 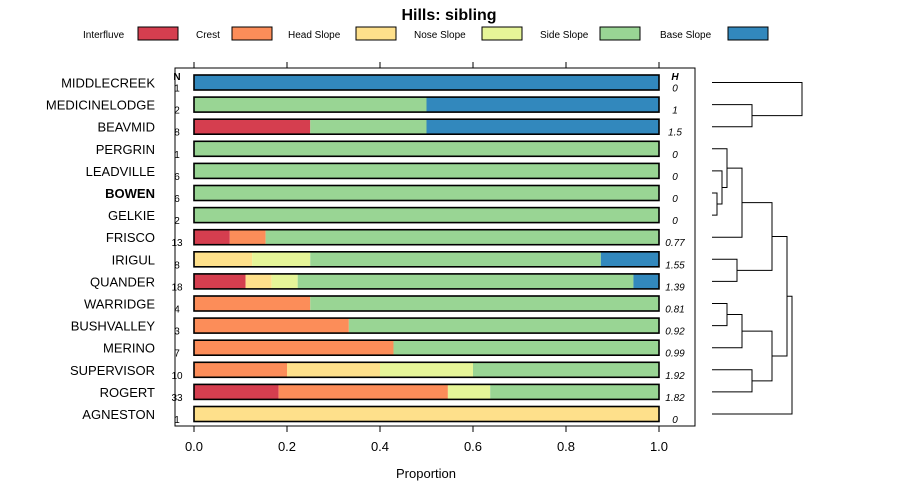 I want to click on n-header: N, so click(x=176, y=77).